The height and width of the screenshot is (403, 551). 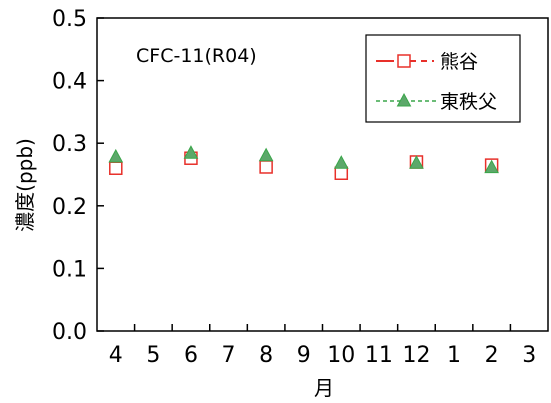 I want to click on x-tick-label: 7, so click(x=229, y=355).